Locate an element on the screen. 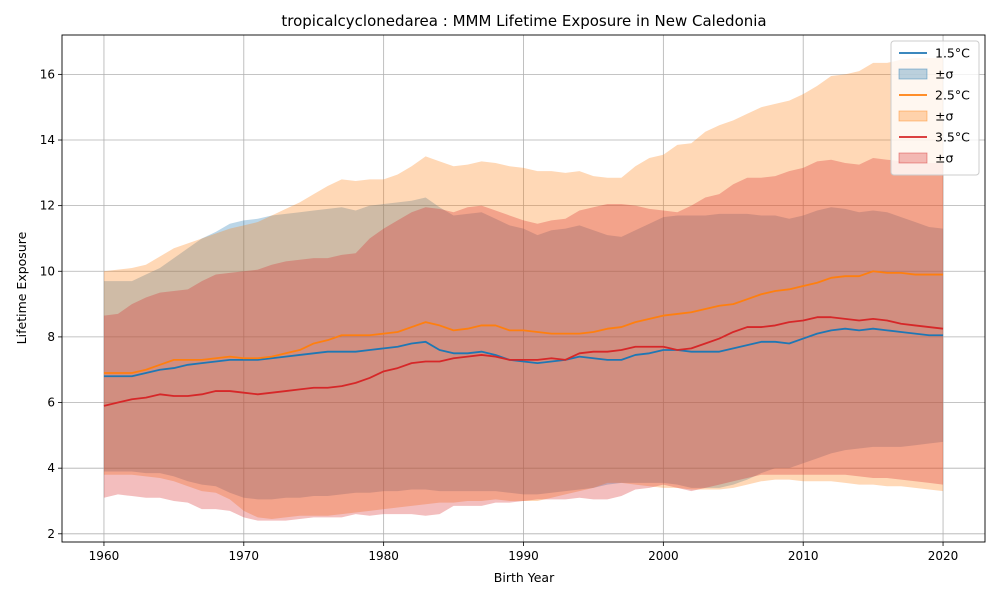 The width and height of the screenshot is (1000, 604). legend-label: 3.5°C is located at coordinates (952, 137).